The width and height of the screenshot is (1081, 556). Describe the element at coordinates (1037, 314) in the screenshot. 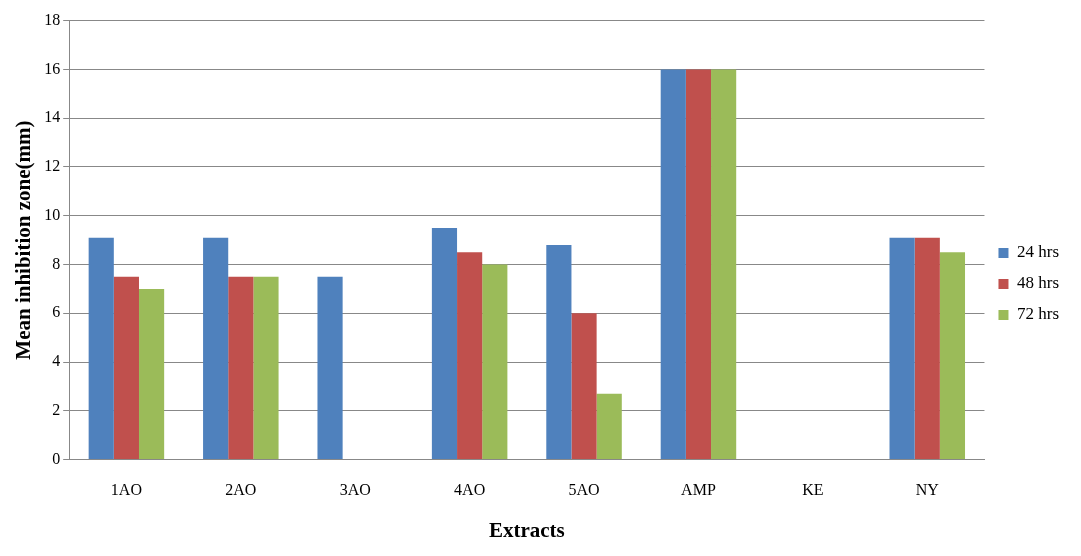

I see `legend-label: 72 hrs` at that location.